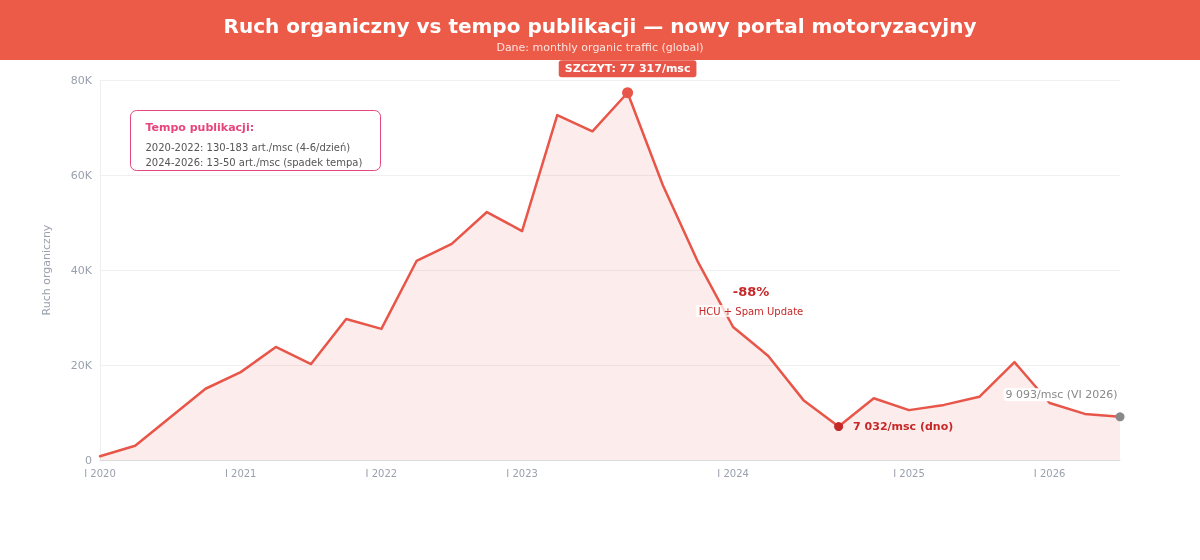  What do you see at coordinates (240, 473) in the screenshot?
I see `x-tick-label: I 2021` at bounding box center [240, 473].